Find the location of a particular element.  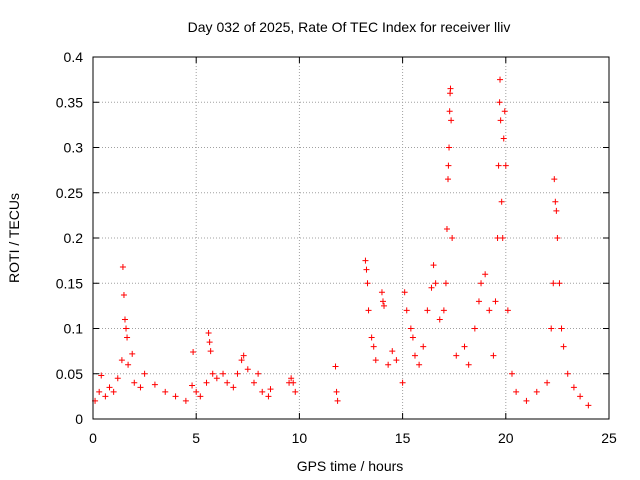

y-tick-label: 0.3 is located at coordinates (74, 148).